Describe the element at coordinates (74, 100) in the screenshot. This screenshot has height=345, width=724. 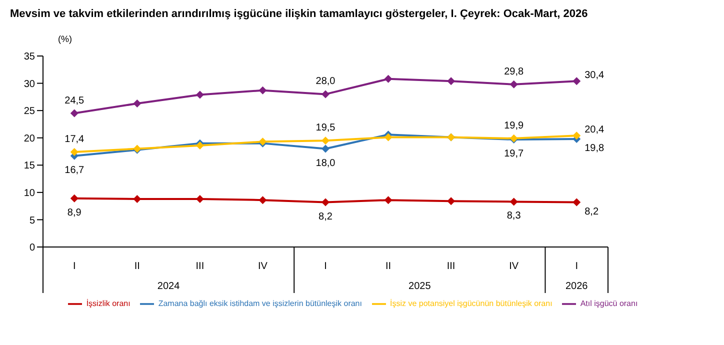
I see `data-label: 24,5` at that location.